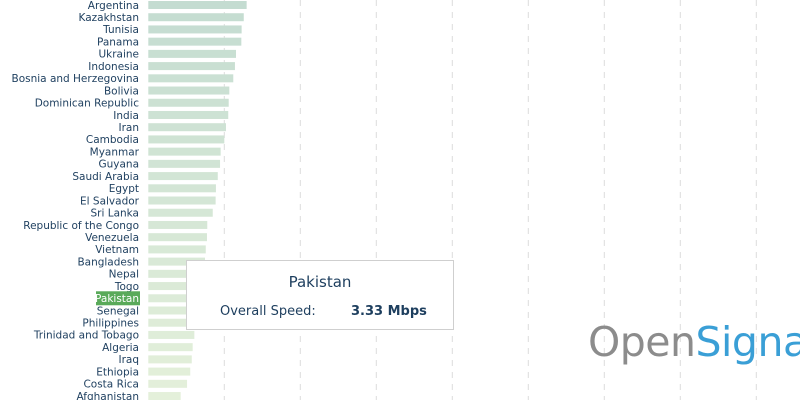 The image size is (800, 400). What do you see at coordinates (171, 334) in the screenshot?
I see `bar-trinidad-and-tobago` at bounding box center [171, 334].